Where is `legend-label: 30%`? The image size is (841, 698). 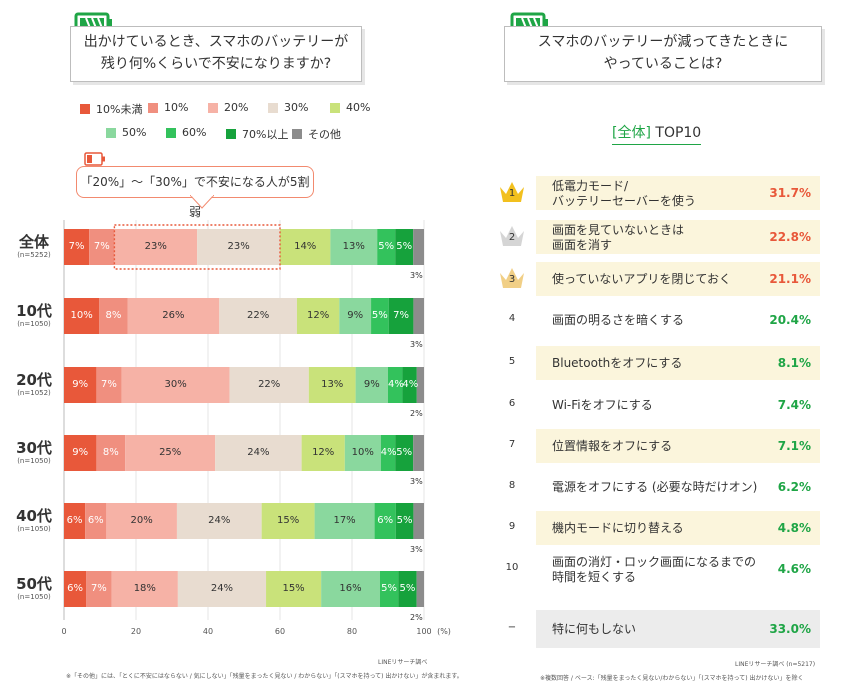 legend-label: 30% is located at coordinates (296, 107).